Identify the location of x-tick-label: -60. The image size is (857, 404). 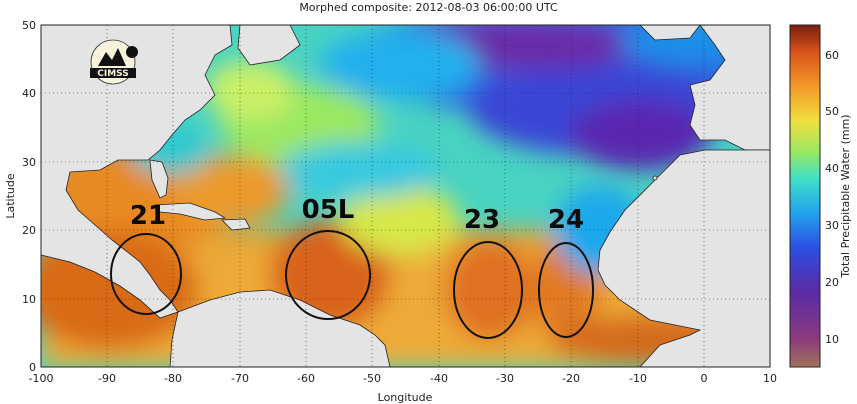
(306, 378).